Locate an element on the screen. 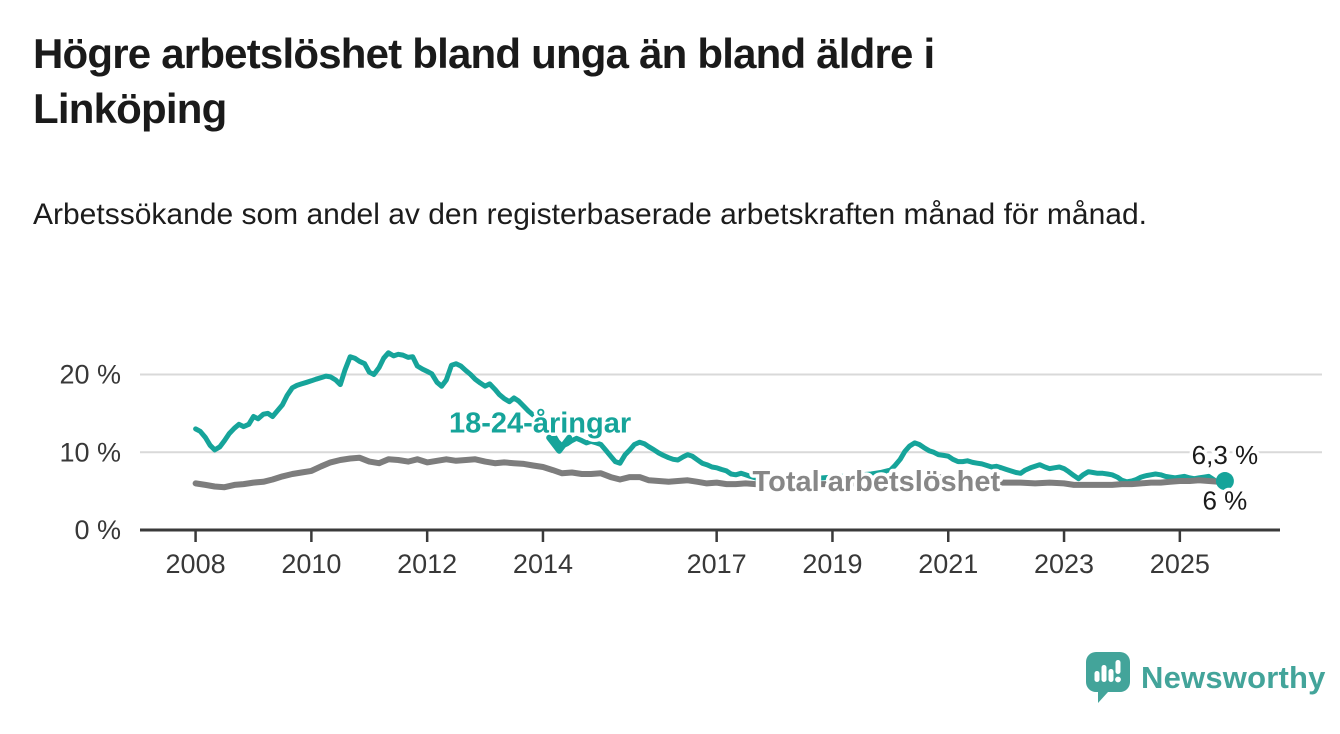  x-axis-label-2008: 2008 is located at coordinates (196, 564).